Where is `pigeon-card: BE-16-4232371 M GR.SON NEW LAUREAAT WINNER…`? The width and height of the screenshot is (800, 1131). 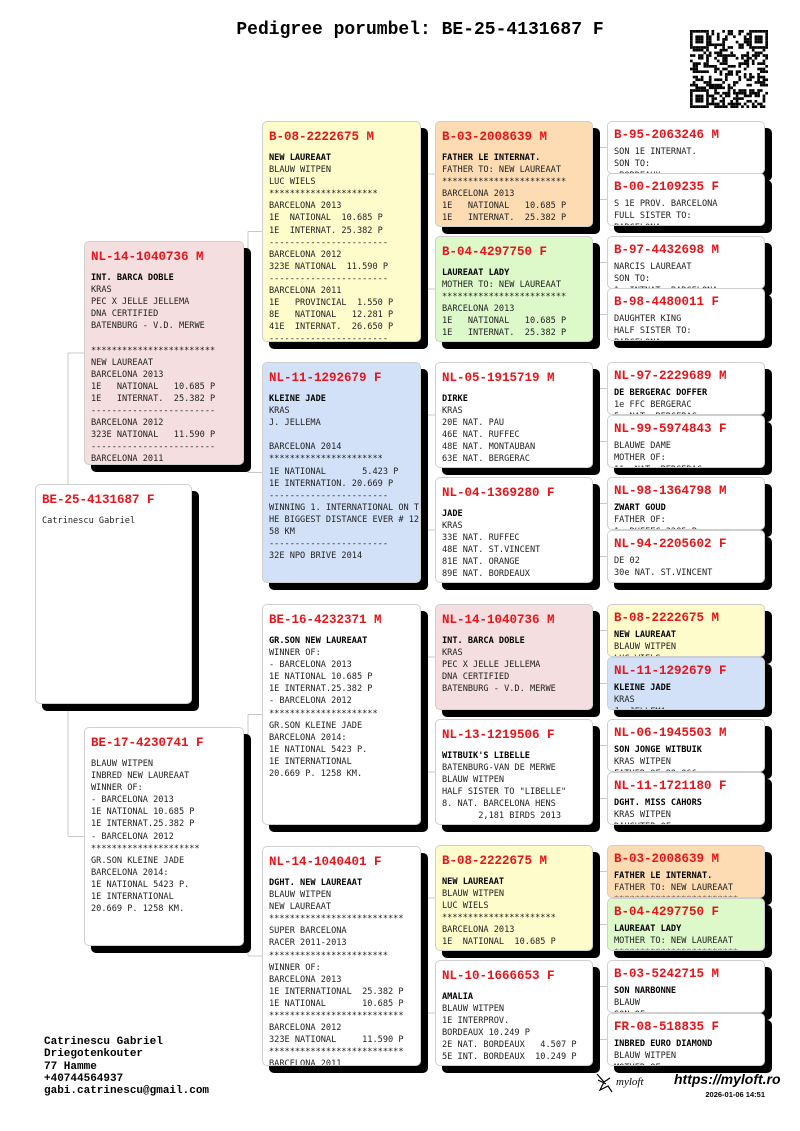
pigeon-card: BE-16-4232371 M GR.SON NEW LAUREAAT WINNER… is located at coordinates (341, 714).